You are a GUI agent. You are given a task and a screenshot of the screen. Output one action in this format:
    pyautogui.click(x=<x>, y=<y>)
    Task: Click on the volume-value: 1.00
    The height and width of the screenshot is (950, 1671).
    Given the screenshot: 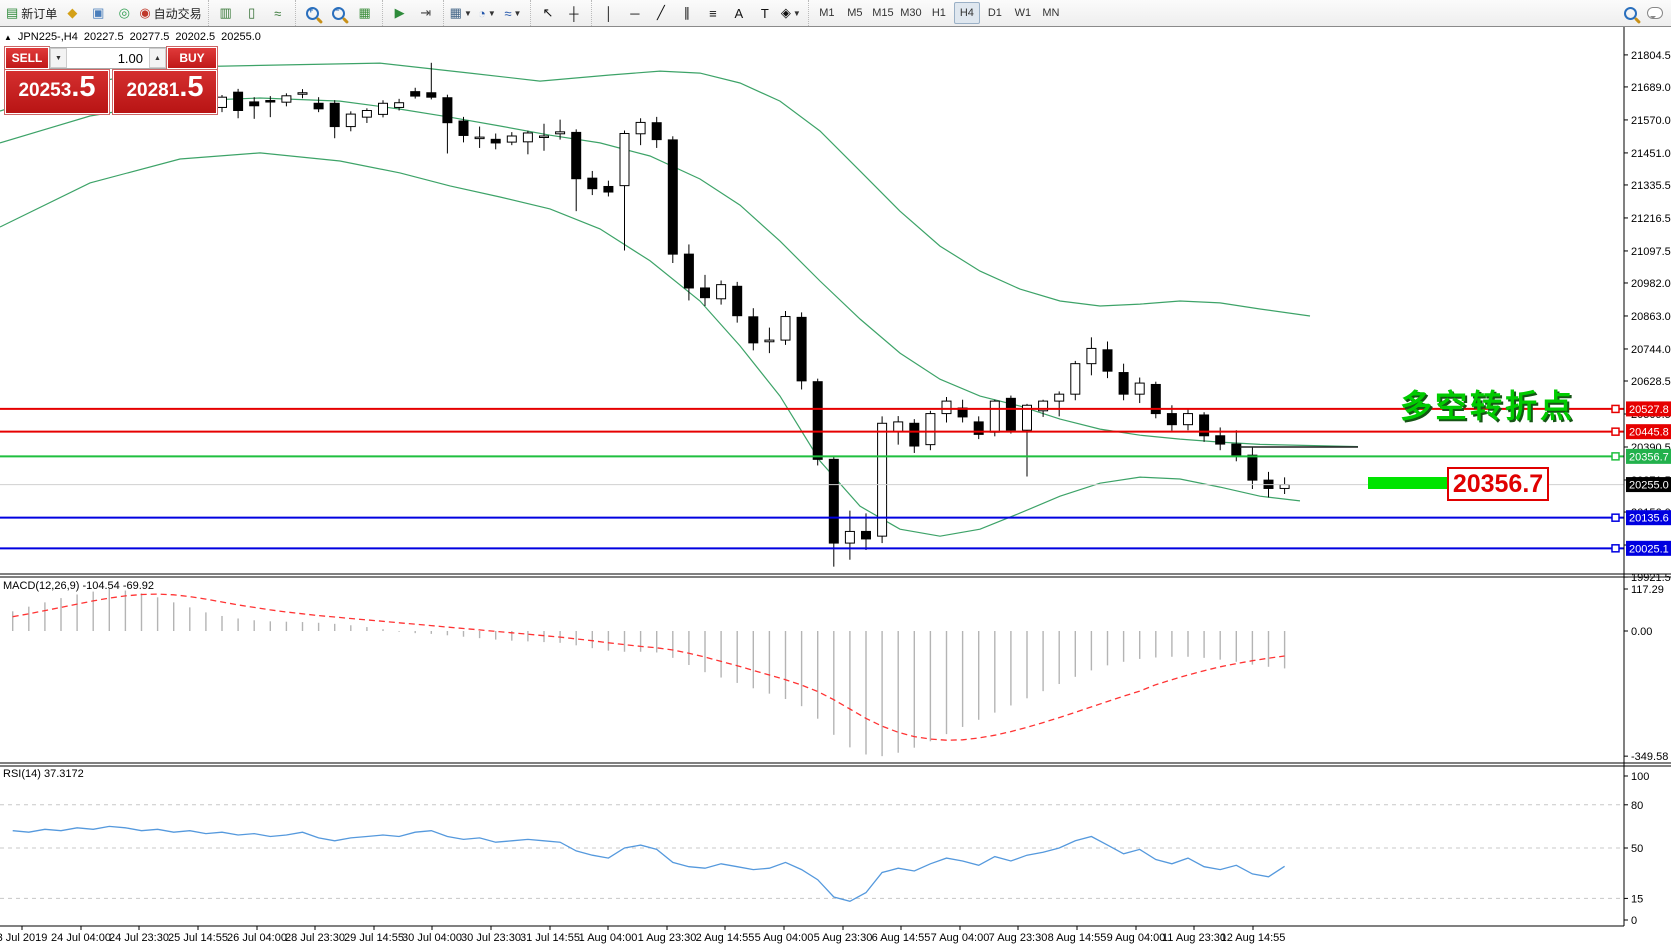 What is the action you would take?
    pyautogui.click(x=130, y=58)
    